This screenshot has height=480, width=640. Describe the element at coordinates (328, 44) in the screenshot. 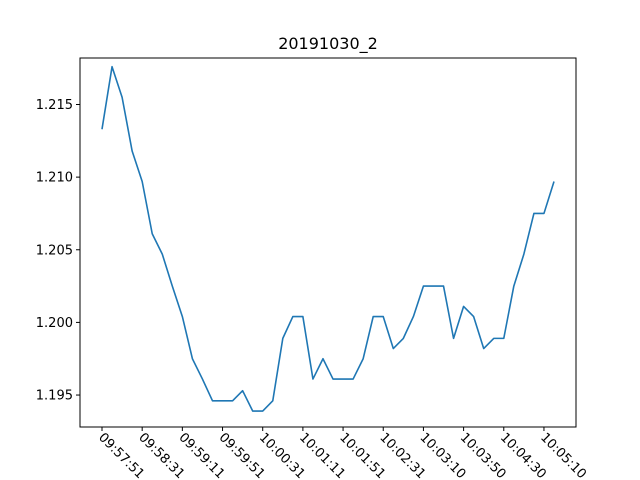

I see `chart-title: 20191030_2` at that location.